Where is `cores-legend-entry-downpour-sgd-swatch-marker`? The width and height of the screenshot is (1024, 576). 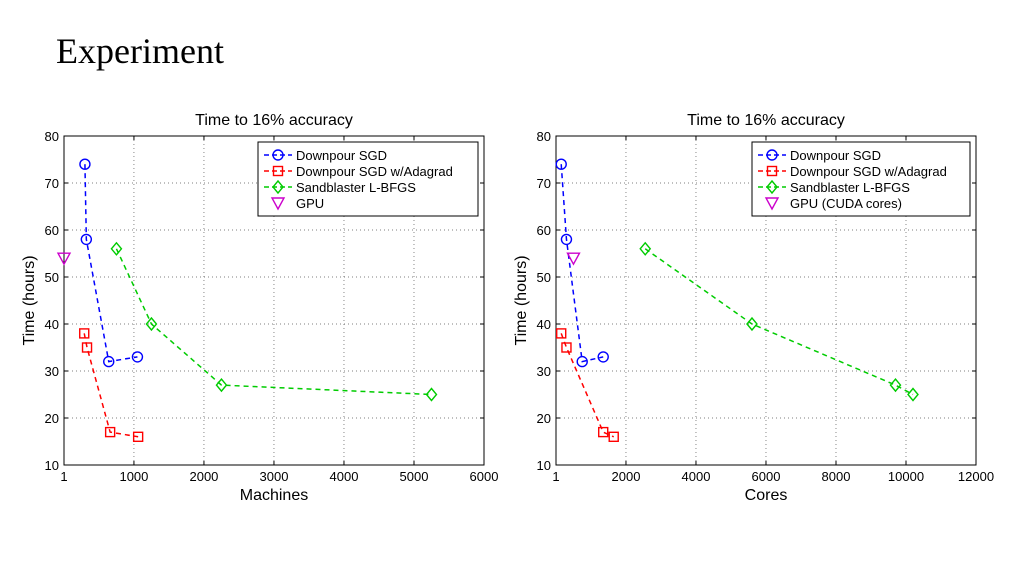 cores-legend-entry-downpour-sgd-swatch-marker is located at coordinates (772, 155).